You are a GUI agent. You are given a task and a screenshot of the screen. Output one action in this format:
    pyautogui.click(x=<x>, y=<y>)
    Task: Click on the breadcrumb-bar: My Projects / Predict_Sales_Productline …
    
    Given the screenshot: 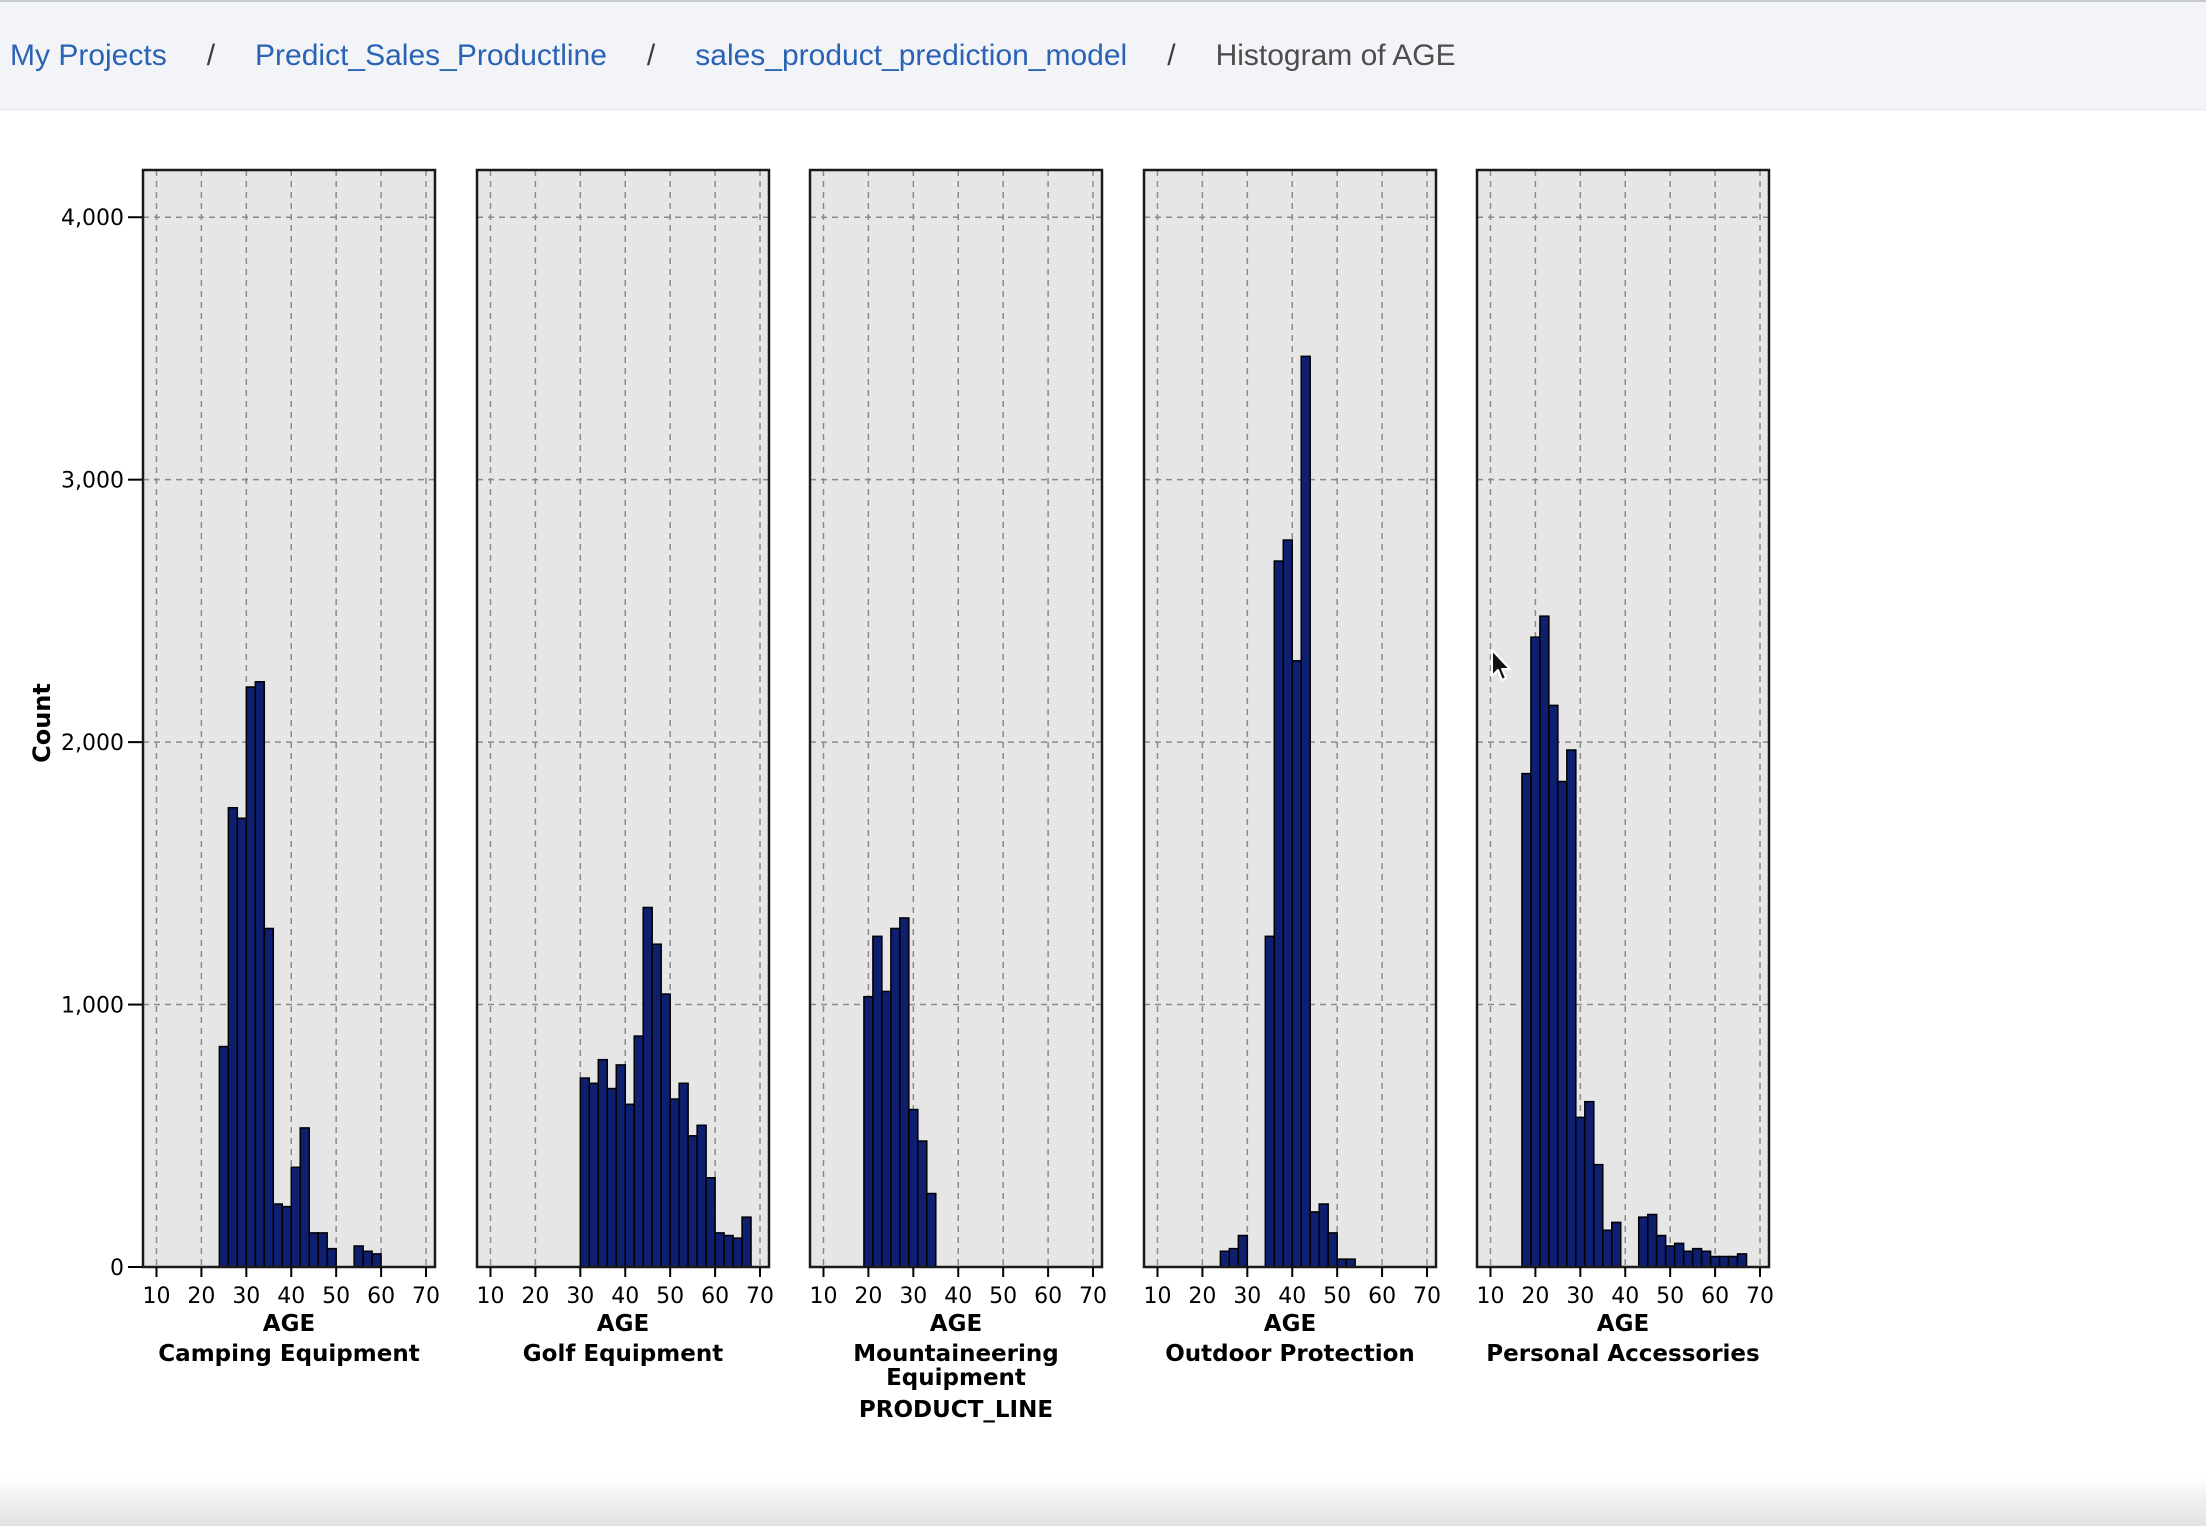 What is the action you would take?
    pyautogui.click(x=1103, y=55)
    